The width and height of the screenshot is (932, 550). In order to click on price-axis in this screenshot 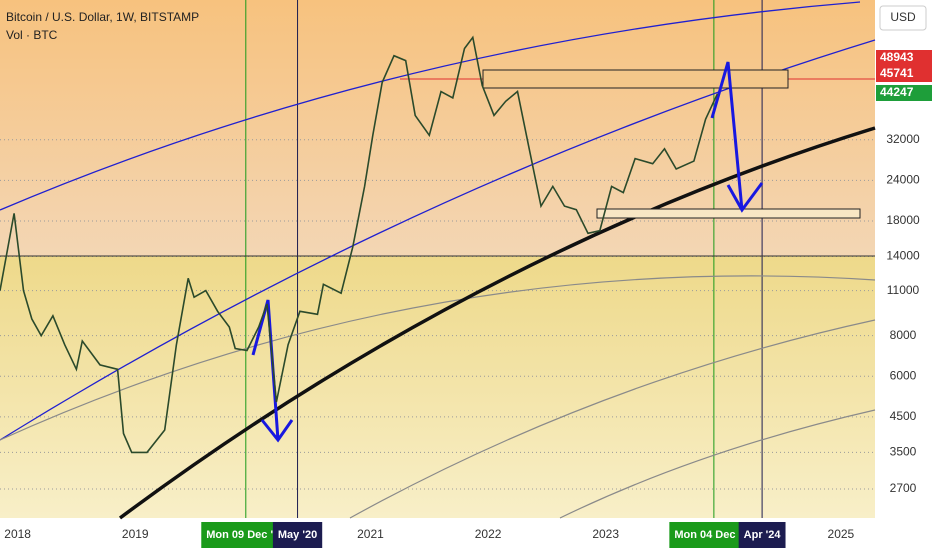, I will do `click(903, 275)`.